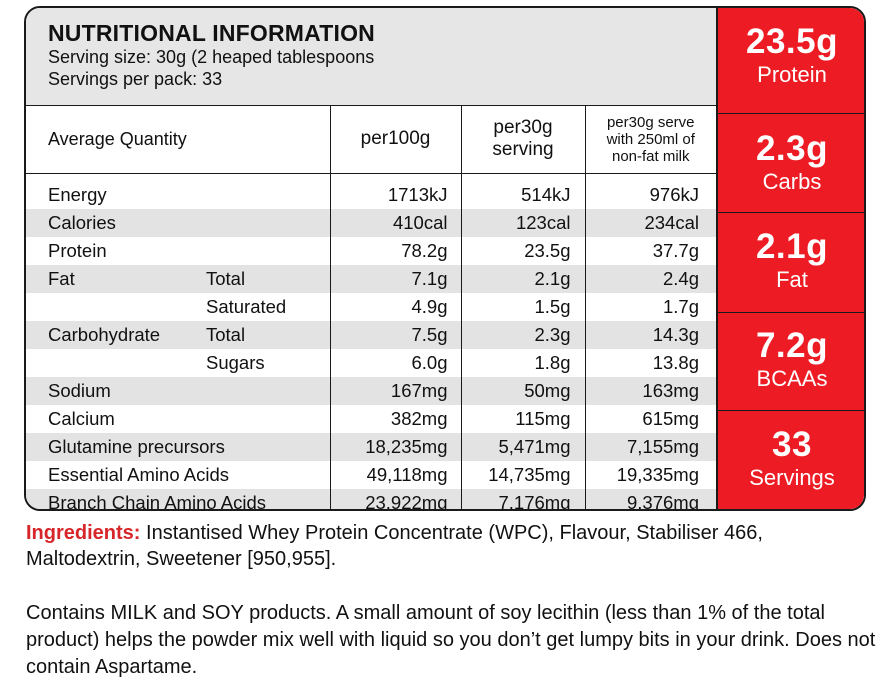 This screenshot has height=700, width=890. What do you see at coordinates (395, 419) in the screenshot?
I see `row-per100g: 382mg` at bounding box center [395, 419].